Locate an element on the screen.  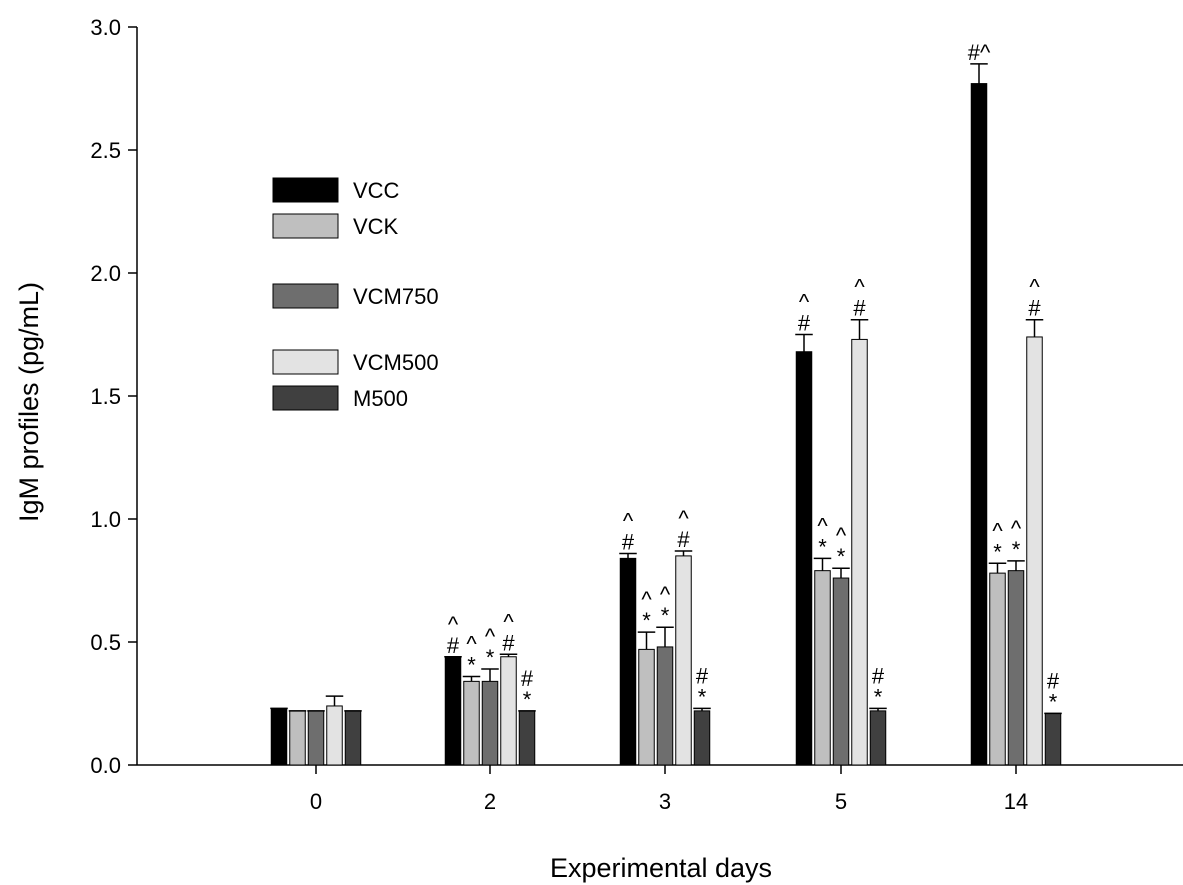
y-tick-label: 2.5 is located at coordinates (105, 150).